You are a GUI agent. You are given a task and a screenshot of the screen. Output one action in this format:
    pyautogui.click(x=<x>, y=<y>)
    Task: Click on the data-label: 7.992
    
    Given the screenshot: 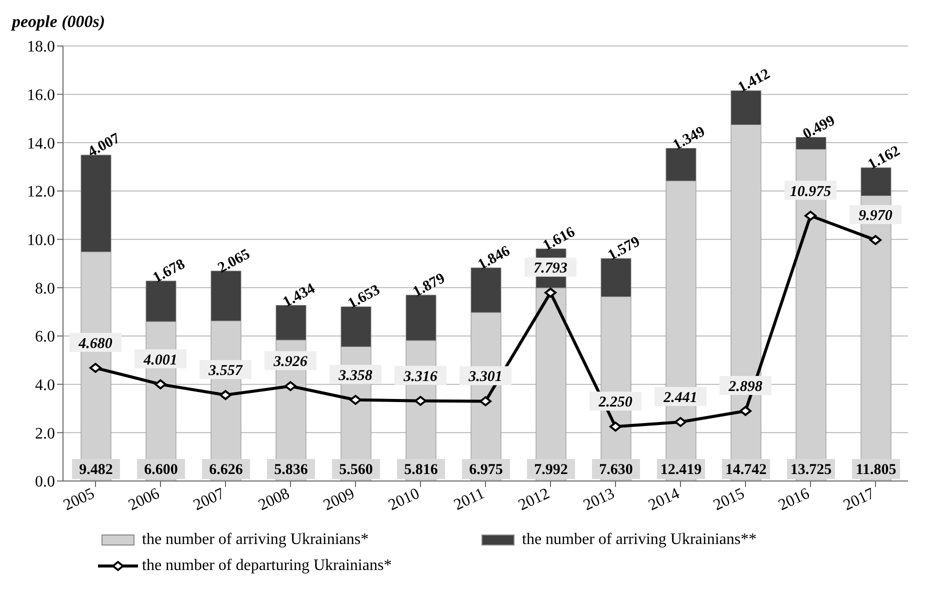 What is the action you would take?
    pyautogui.click(x=551, y=470)
    